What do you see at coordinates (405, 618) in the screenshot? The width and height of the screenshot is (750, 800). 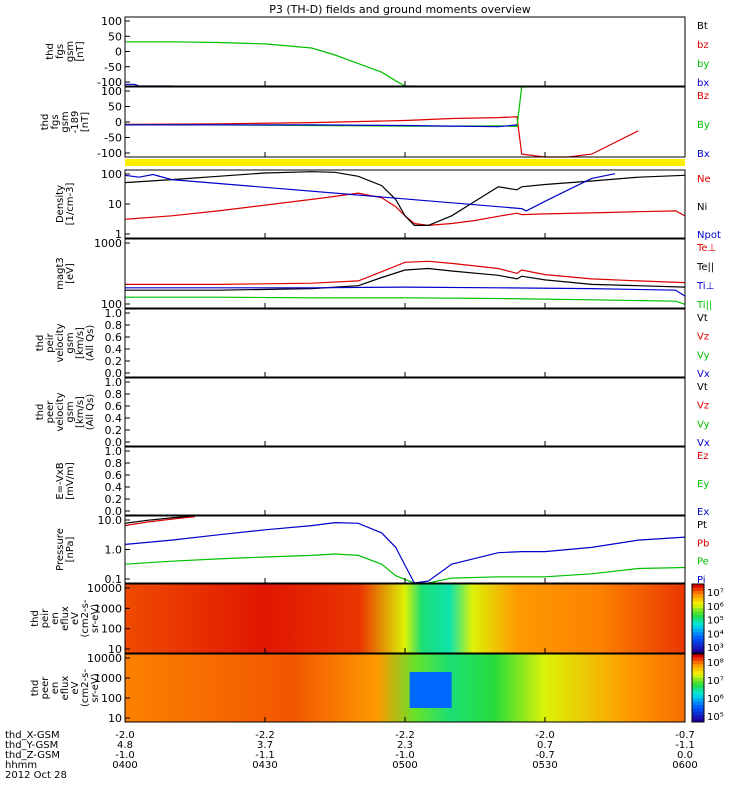 I see `ion-spectrogram` at bounding box center [405, 618].